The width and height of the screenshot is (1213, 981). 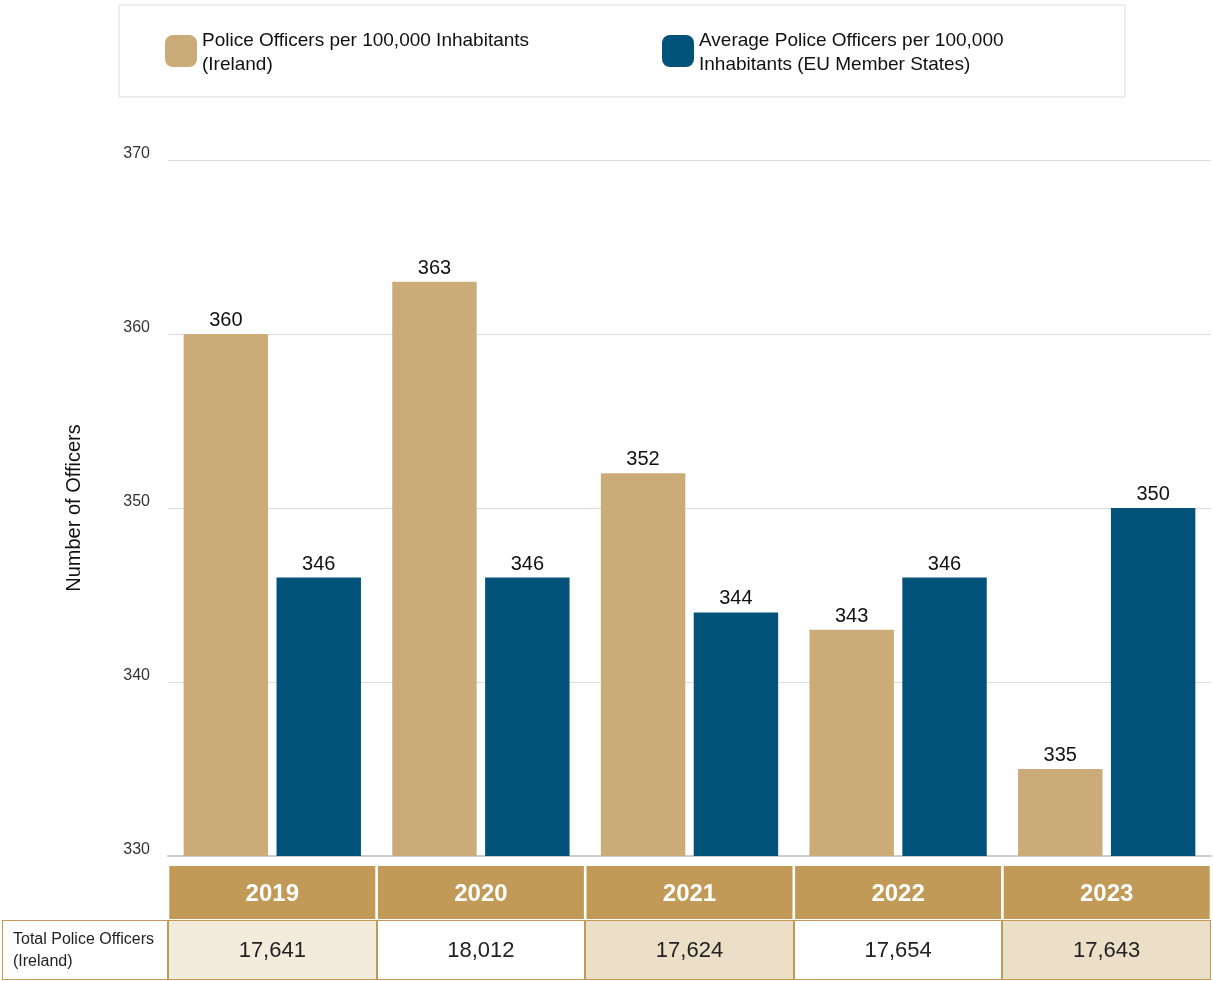 What do you see at coordinates (481, 950) in the screenshot?
I see `text: 18,012` at bounding box center [481, 950].